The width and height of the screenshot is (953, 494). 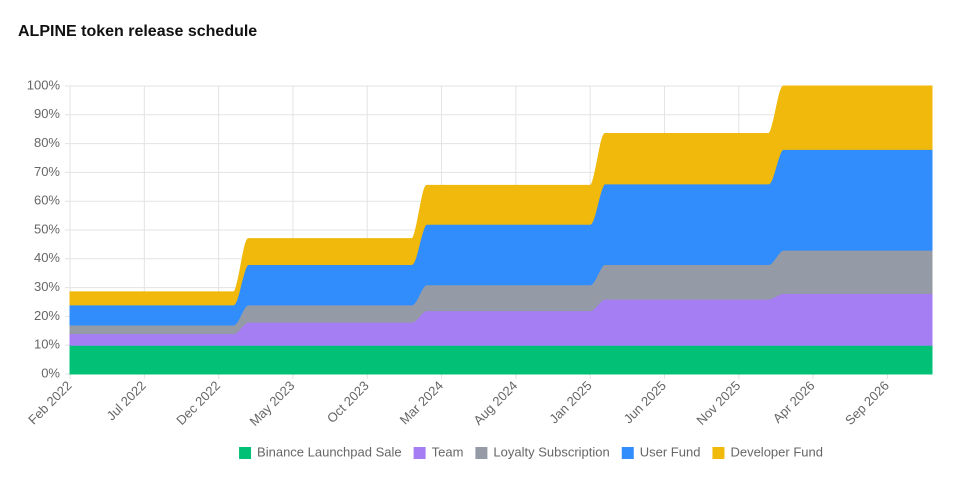 What do you see at coordinates (670, 451) in the screenshot?
I see `legend-label: User Fund` at bounding box center [670, 451].